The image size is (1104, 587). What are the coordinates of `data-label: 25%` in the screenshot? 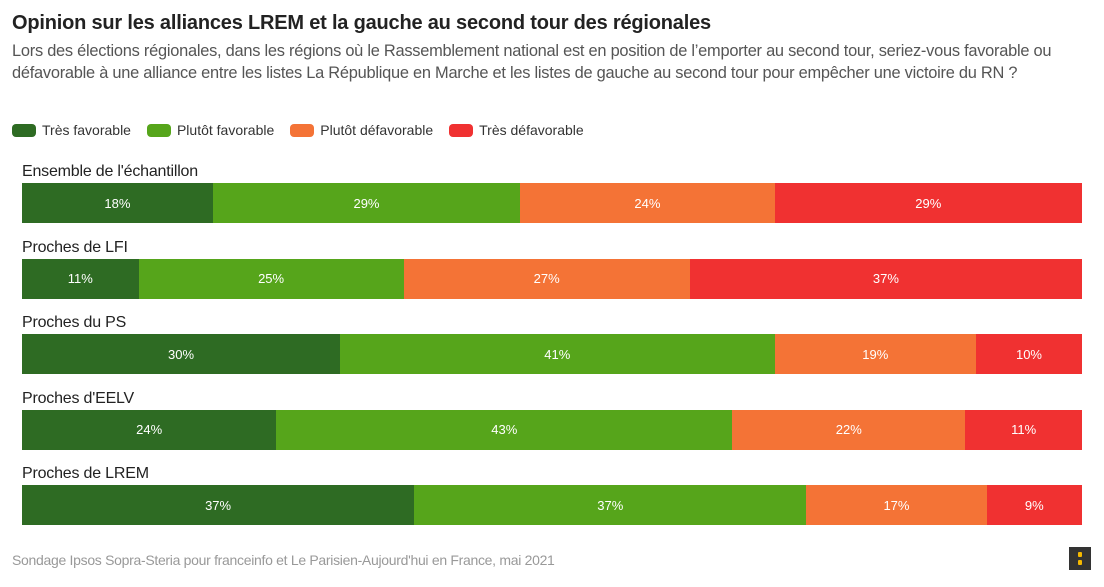 It's located at (271, 278).